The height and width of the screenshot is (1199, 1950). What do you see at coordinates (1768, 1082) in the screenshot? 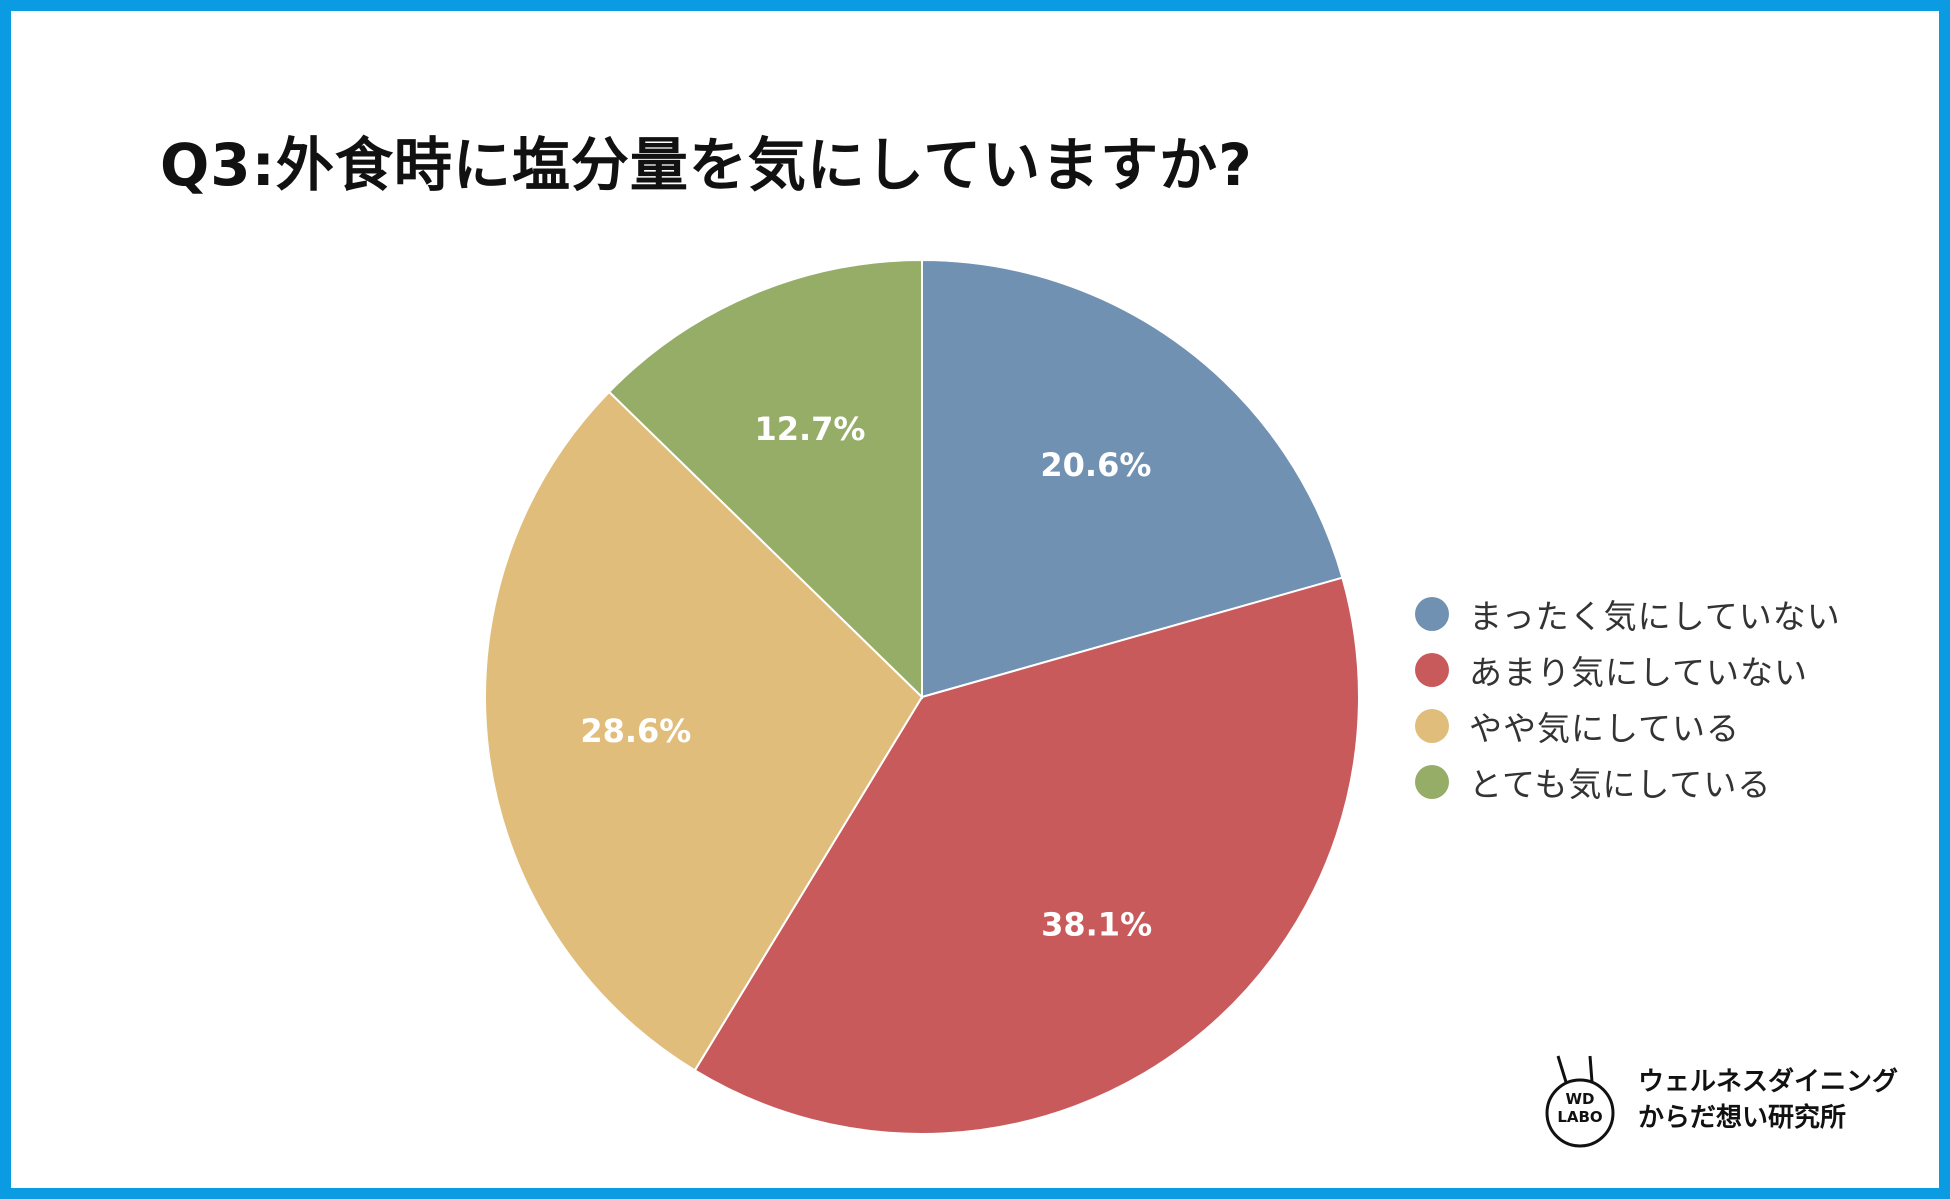
I see `logo-text-line1: ウェルネスダイニング` at bounding box center [1768, 1082].